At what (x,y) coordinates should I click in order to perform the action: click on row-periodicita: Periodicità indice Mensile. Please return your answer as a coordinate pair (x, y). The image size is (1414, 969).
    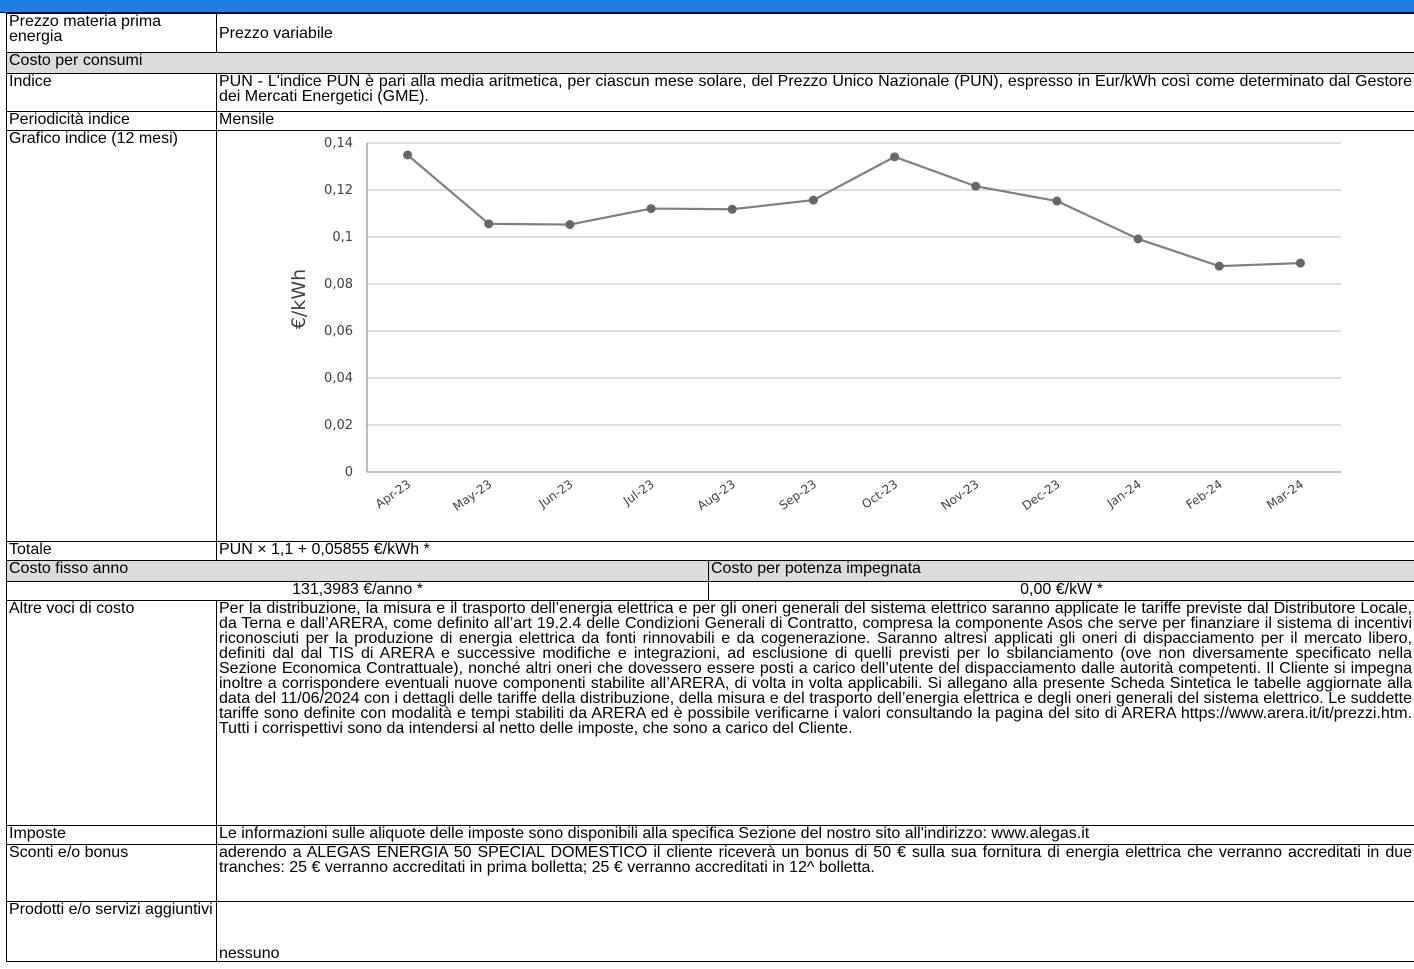
    Looking at the image, I should click on (710, 121).